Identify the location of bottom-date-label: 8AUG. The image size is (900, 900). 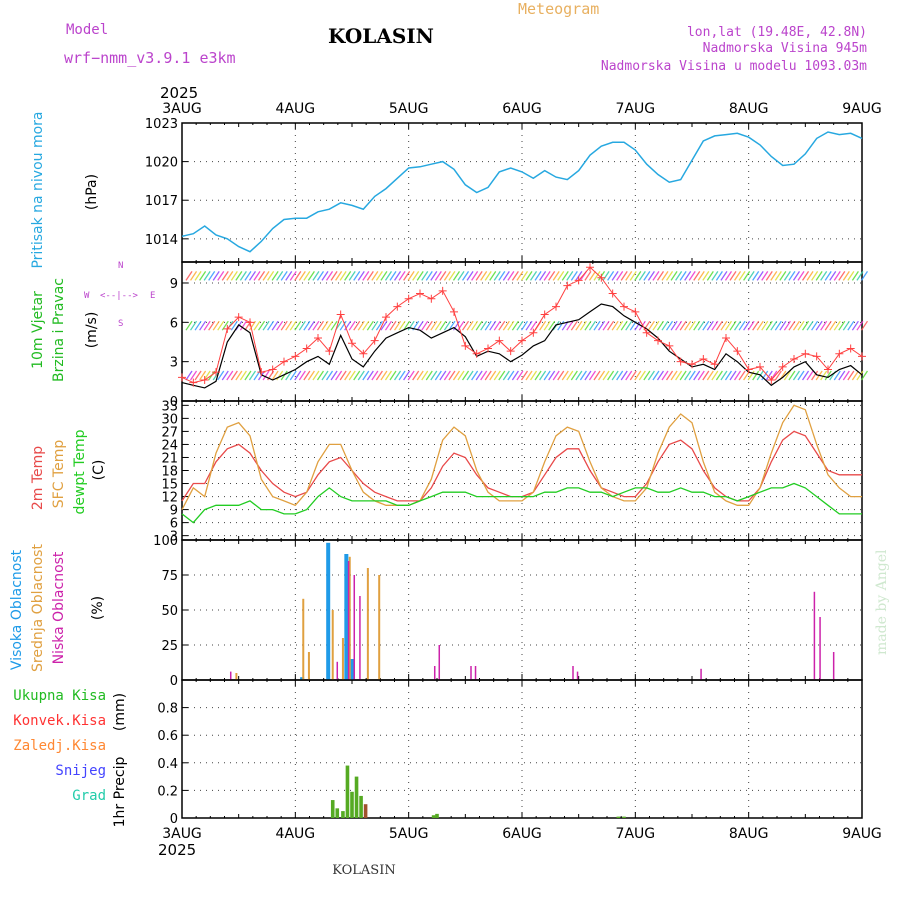
(749, 834).